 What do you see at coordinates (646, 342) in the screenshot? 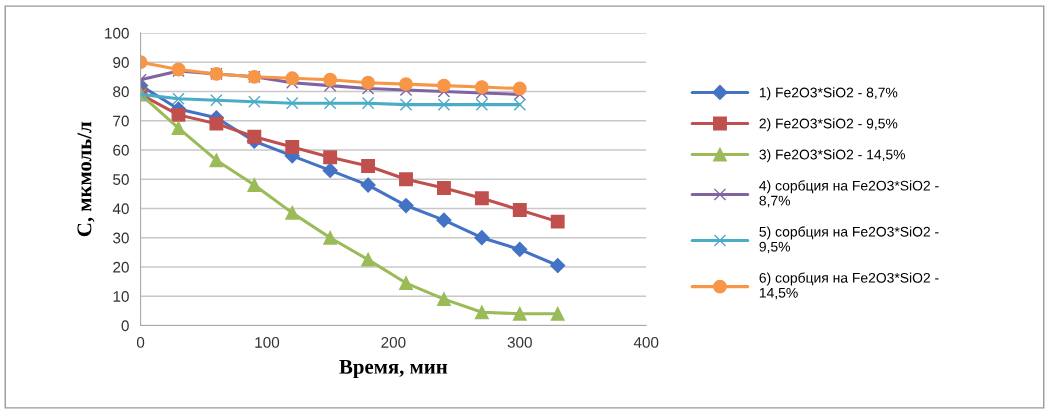
I see `x-tick-label: 400` at bounding box center [646, 342].